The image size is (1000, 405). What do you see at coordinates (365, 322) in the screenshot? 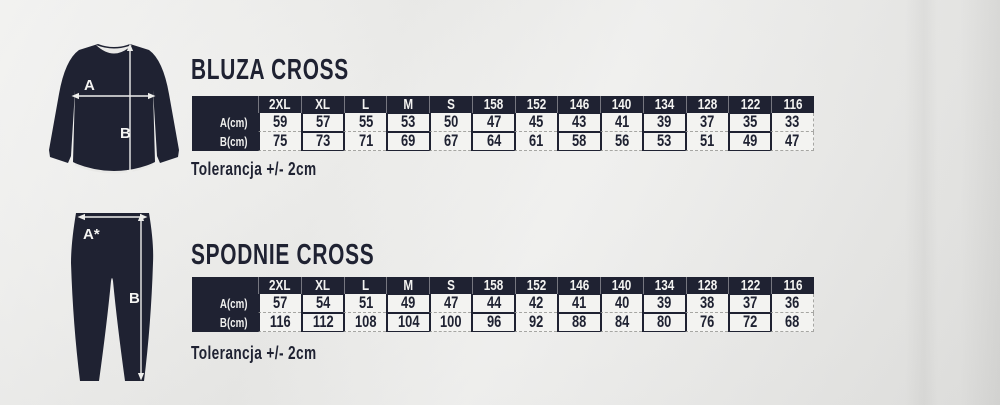
I see `size-value-cell: 108` at bounding box center [365, 322].